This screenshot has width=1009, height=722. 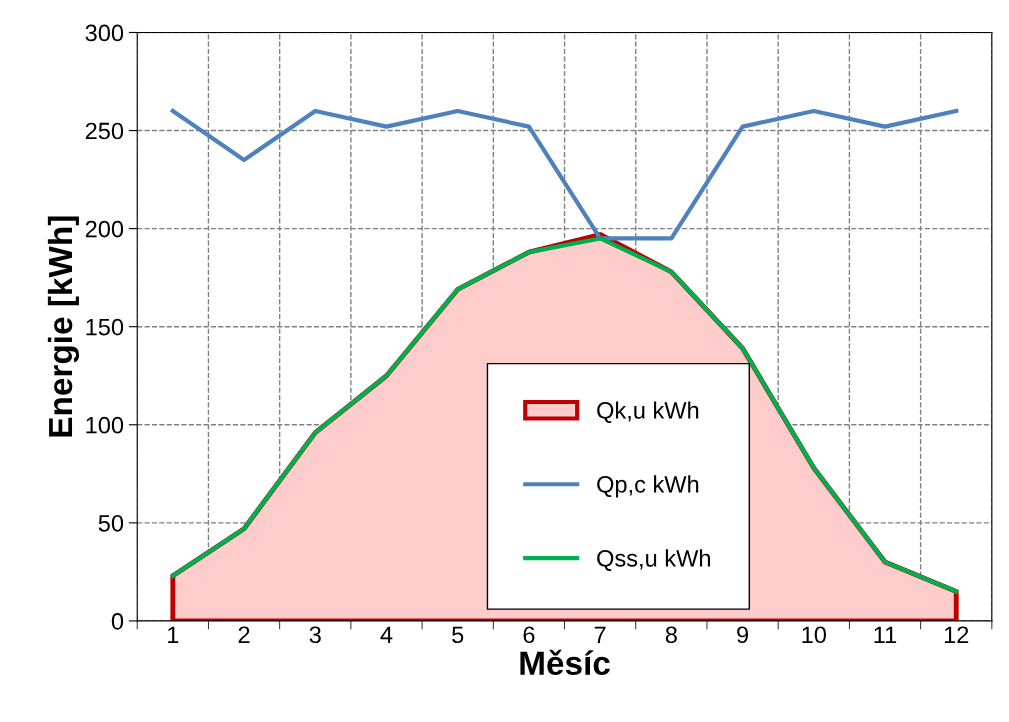 I want to click on y-axis-title: Energie [kWh], so click(x=63, y=326).